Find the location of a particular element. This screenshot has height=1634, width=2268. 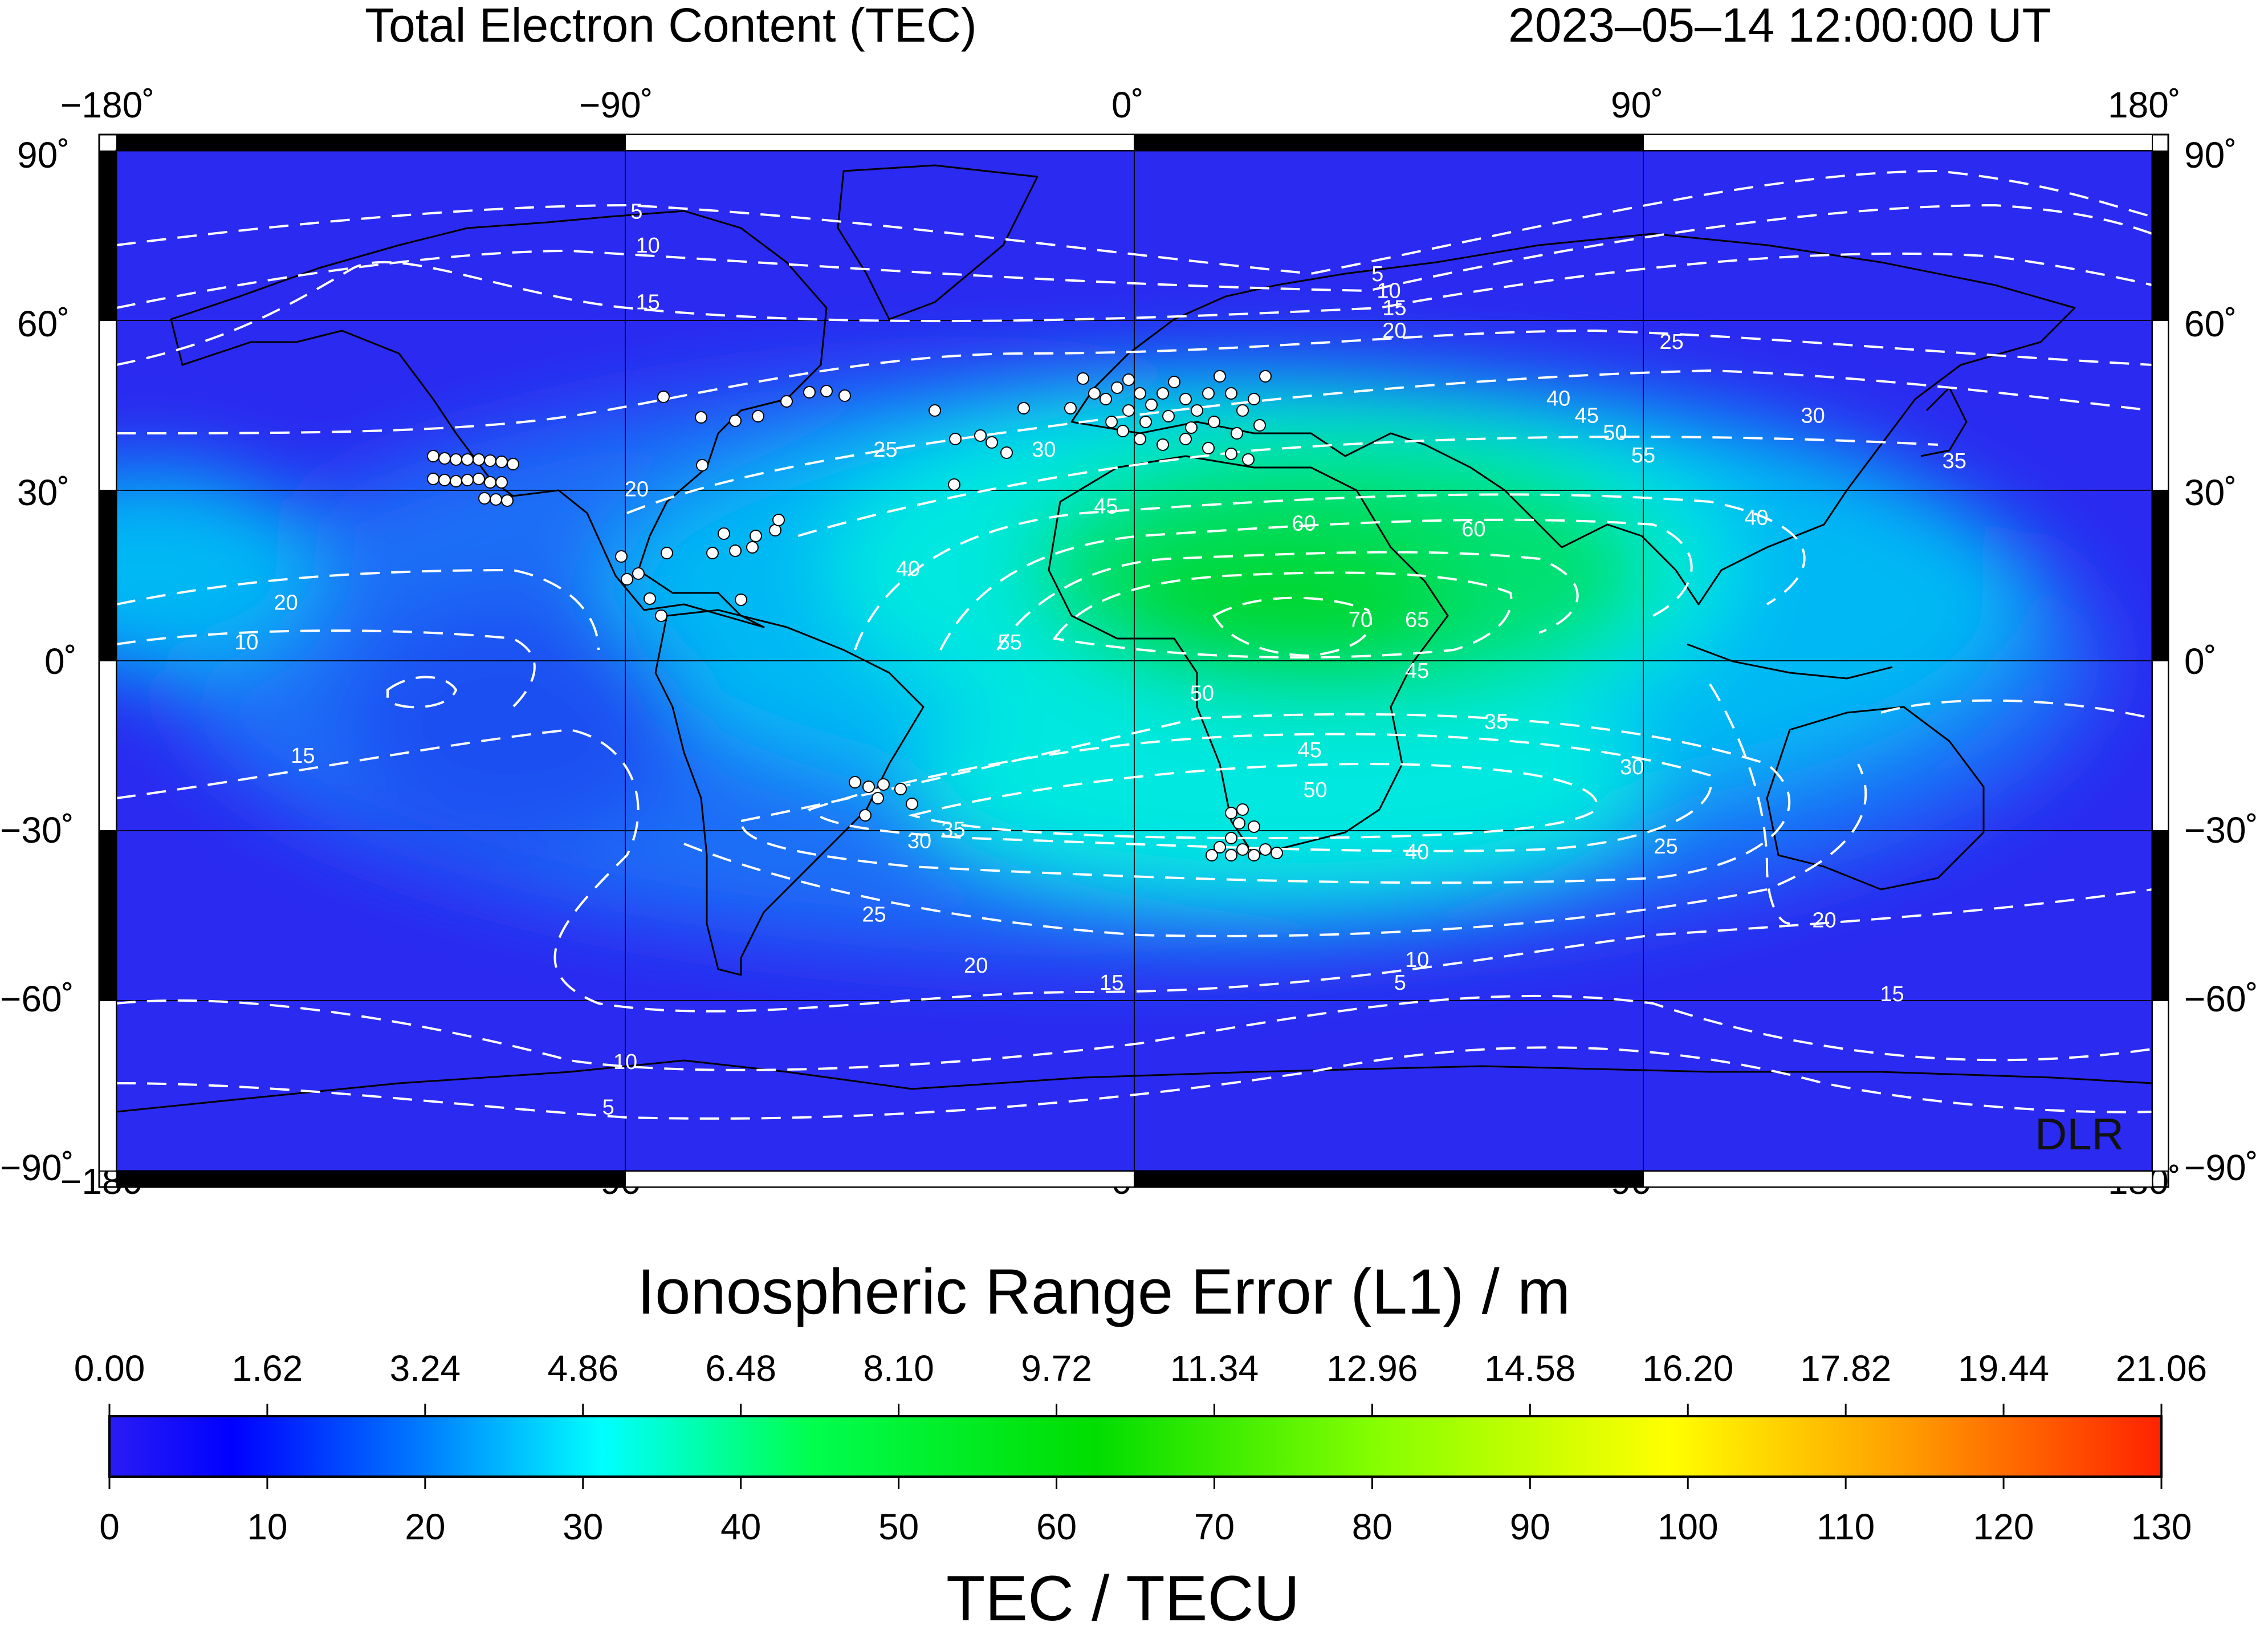

contour-label: 35 is located at coordinates (953, 830).